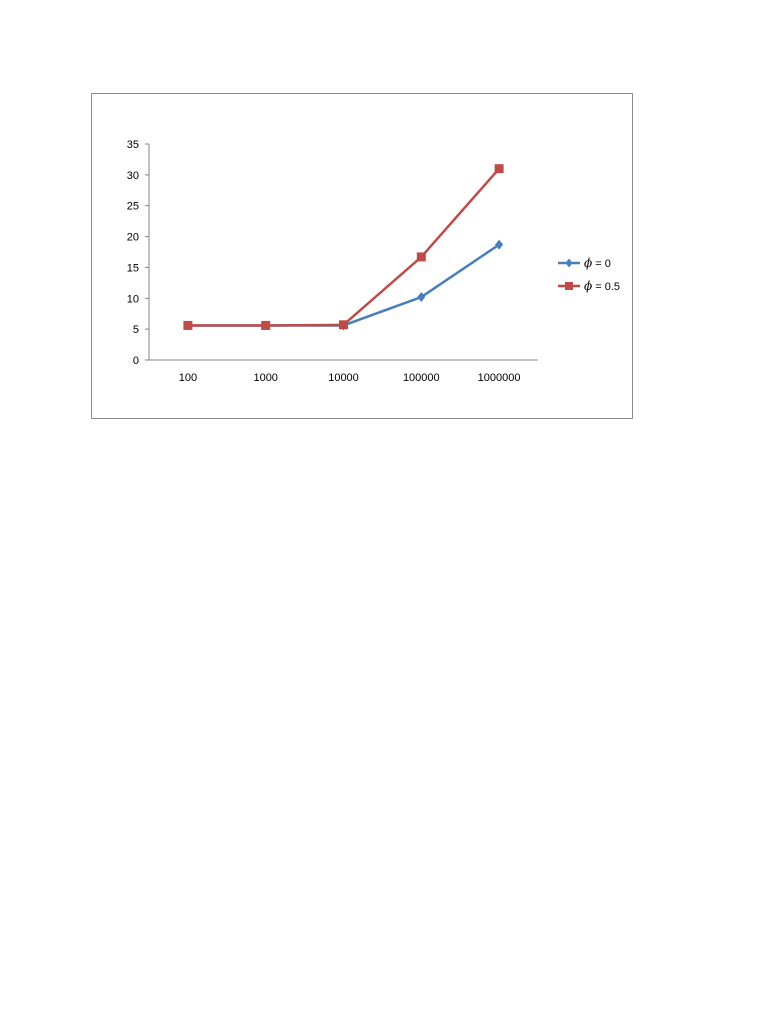 This screenshot has height=1024, width=768. Describe the element at coordinates (589, 274) in the screenshot. I see `legend: ϕ = 0ϕ = 0.5` at that location.